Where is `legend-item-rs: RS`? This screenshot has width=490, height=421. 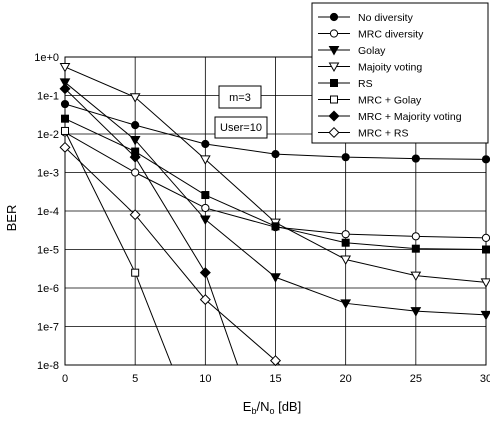 legend-item-rs: RS is located at coordinates (345, 84).